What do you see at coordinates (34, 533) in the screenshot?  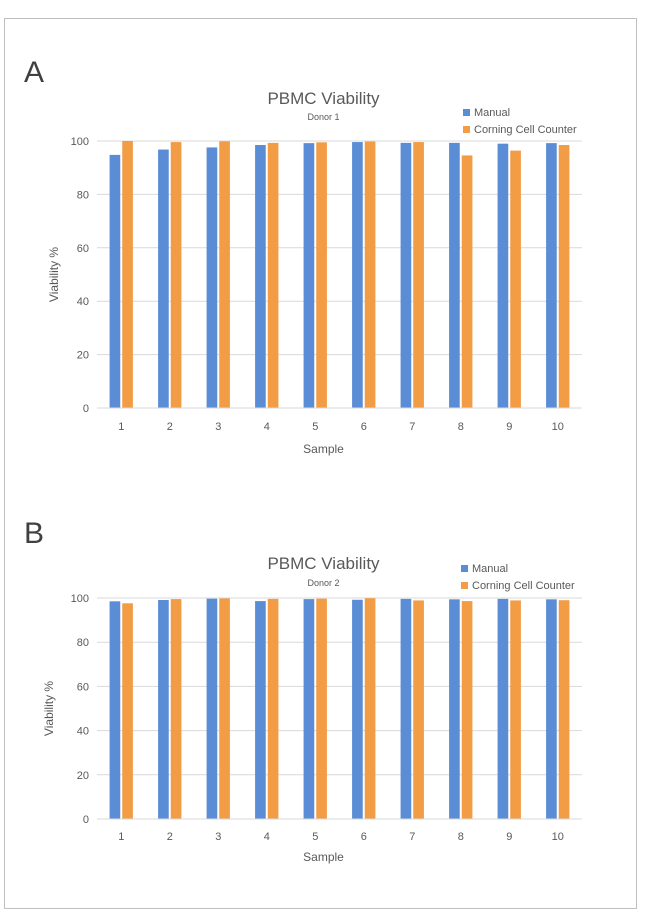 I see `panel-letter-b: B` at bounding box center [34, 533].